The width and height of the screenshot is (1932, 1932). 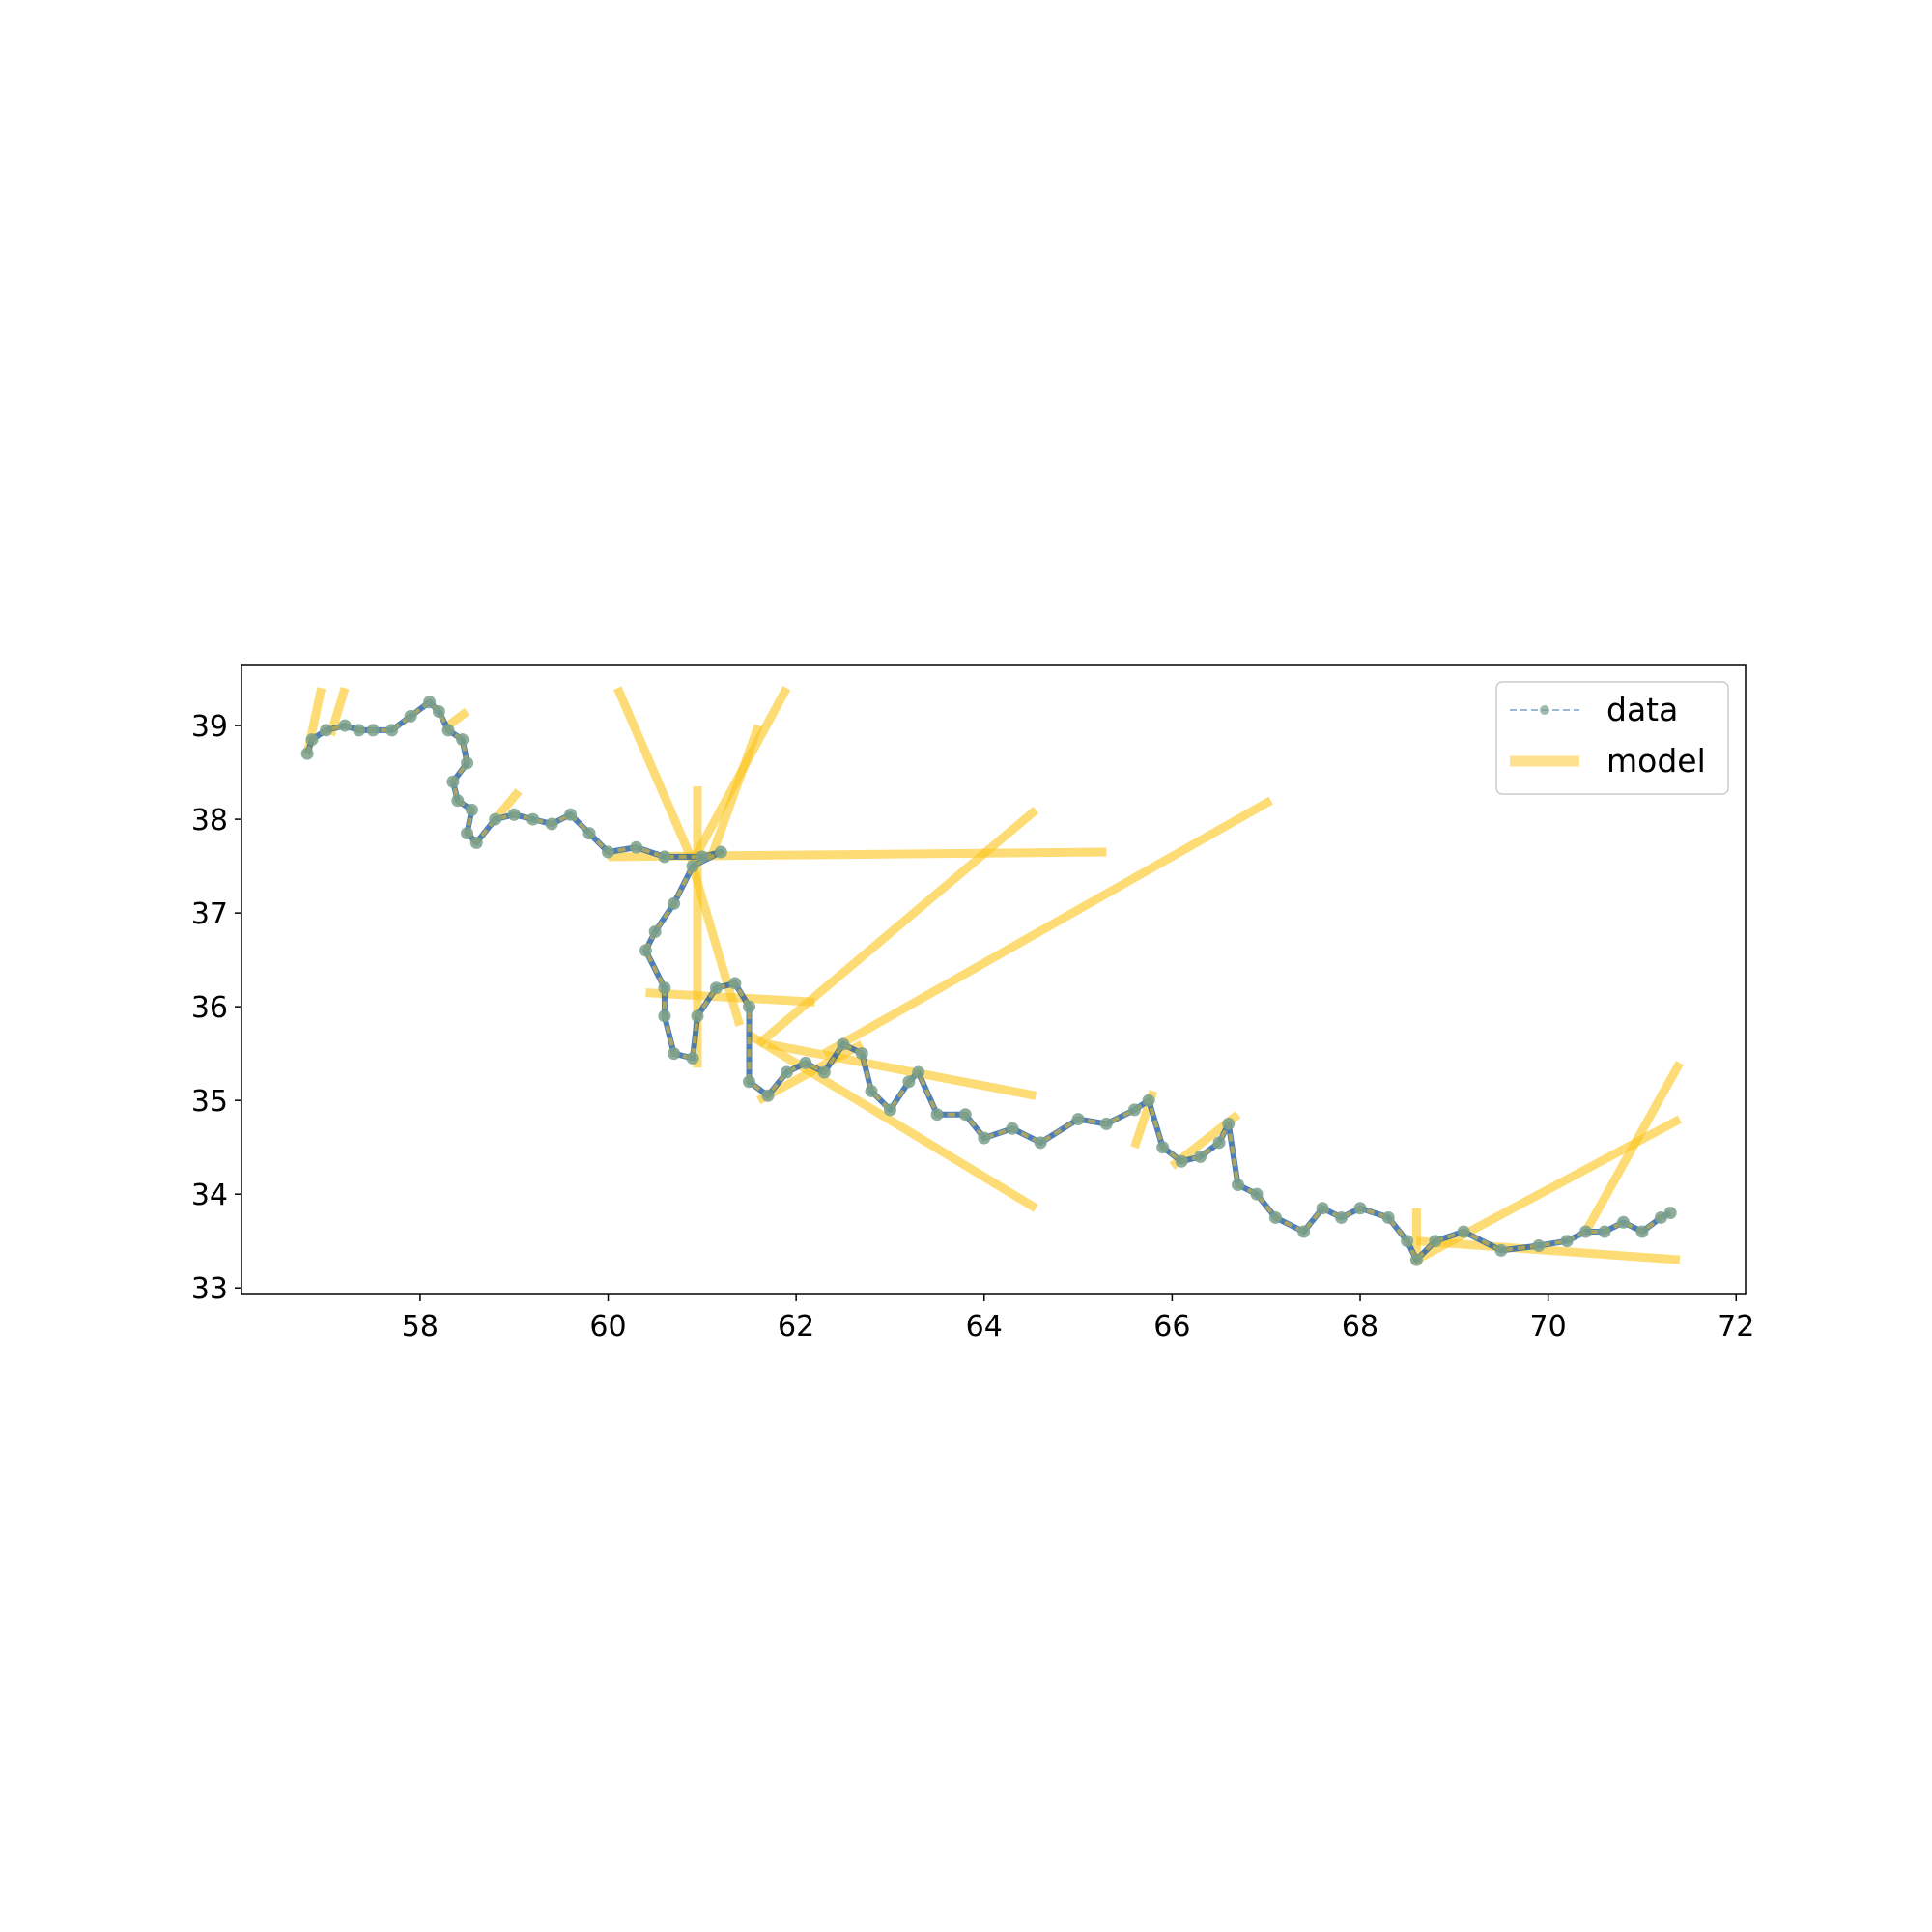 I want to click on x-tick-label: 72, so click(x=1736, y=1327).